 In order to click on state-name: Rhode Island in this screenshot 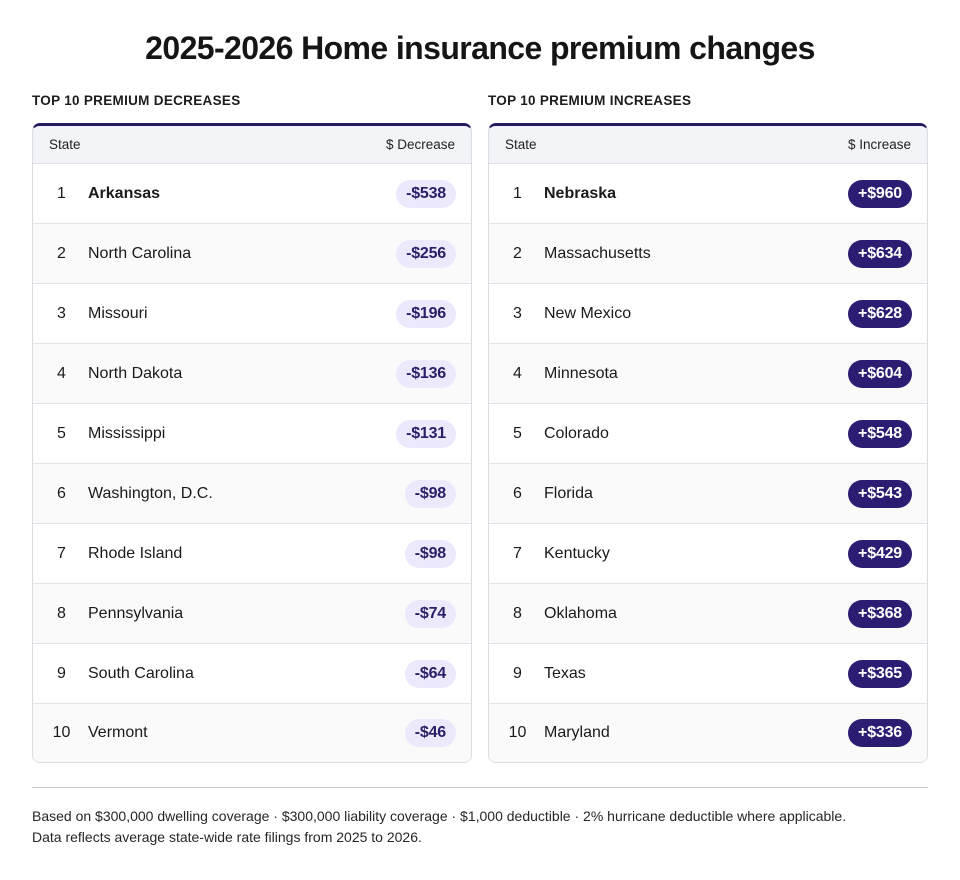, I will do `click(135, 553)`.